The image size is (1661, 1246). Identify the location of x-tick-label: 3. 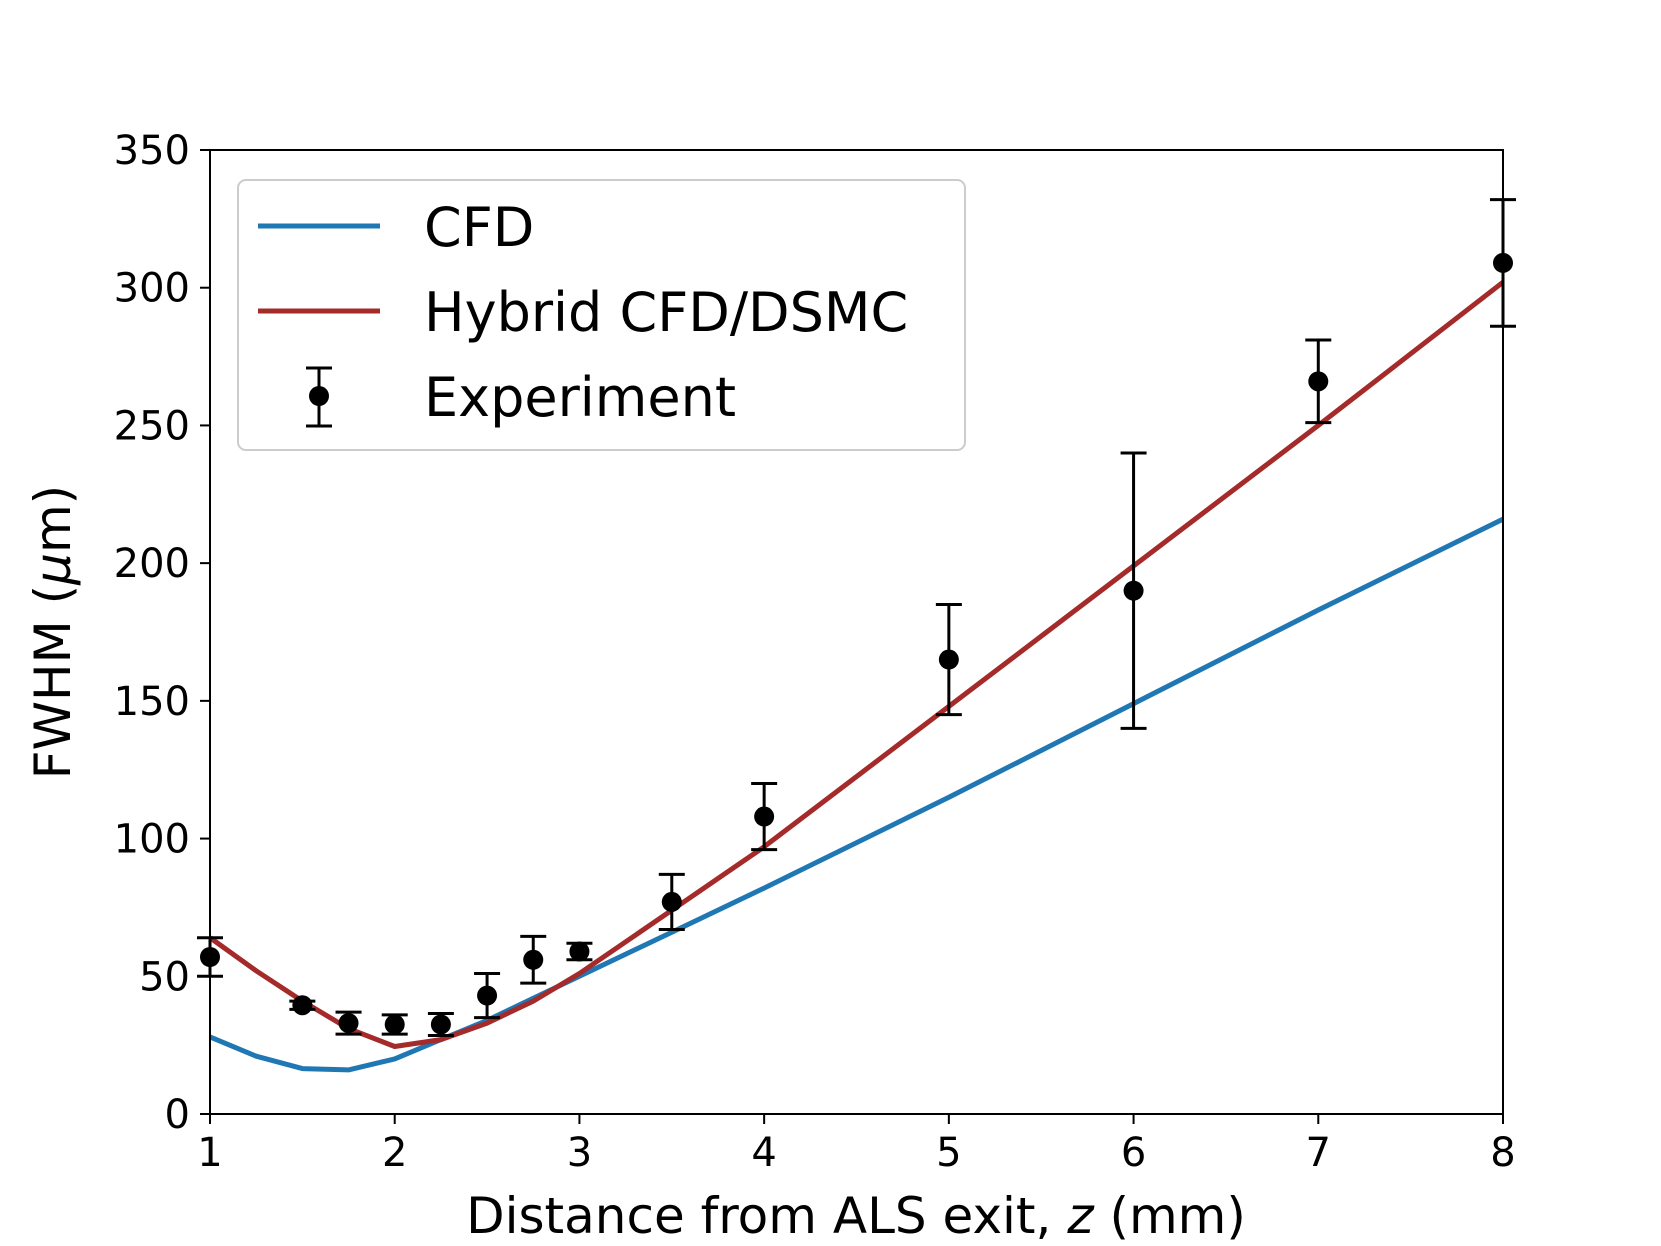
(579, 1153).